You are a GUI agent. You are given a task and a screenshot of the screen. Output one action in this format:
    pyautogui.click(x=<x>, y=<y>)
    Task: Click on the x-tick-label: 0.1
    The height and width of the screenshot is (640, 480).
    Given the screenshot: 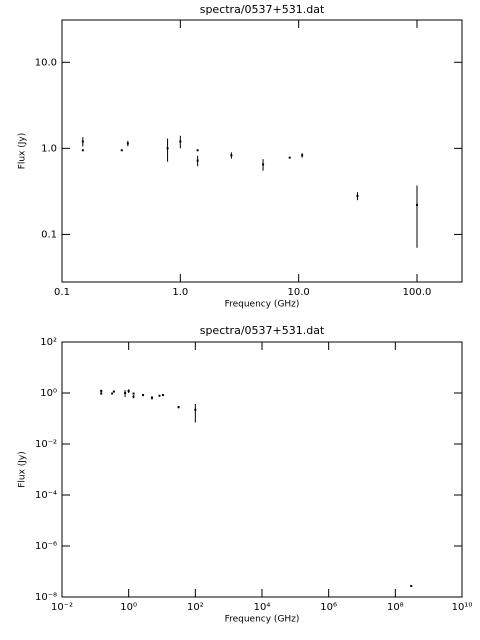 What is the action you would take?
    pyautogui.click(x=62, y=292)
    